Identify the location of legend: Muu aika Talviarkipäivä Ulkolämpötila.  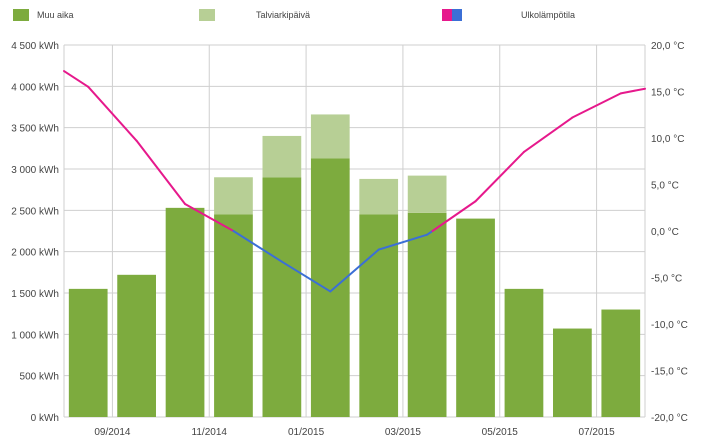
(350, 14).